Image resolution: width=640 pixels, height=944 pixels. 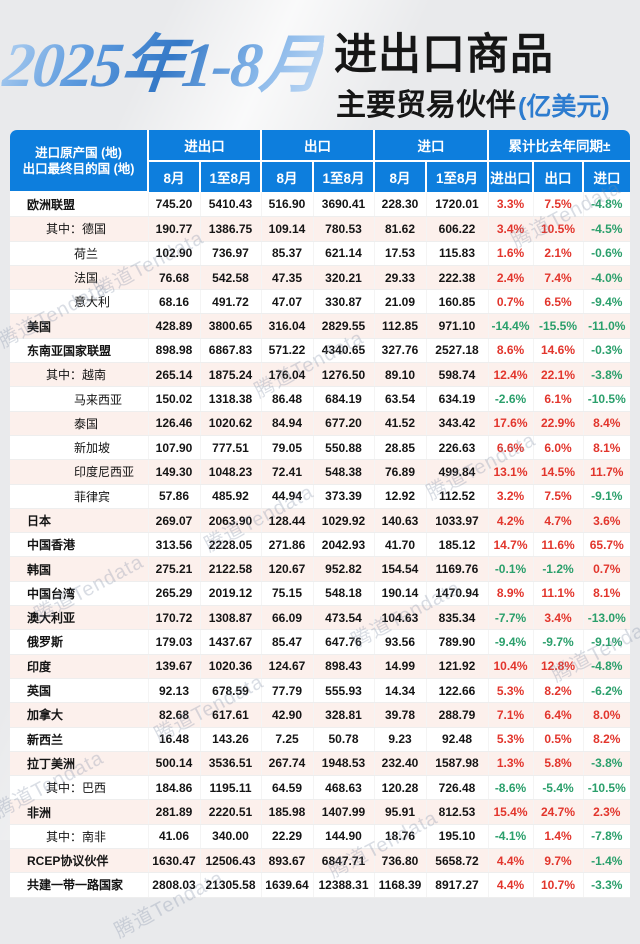 I want to click on row-label: 加拿大, so click(x=79, y=715).